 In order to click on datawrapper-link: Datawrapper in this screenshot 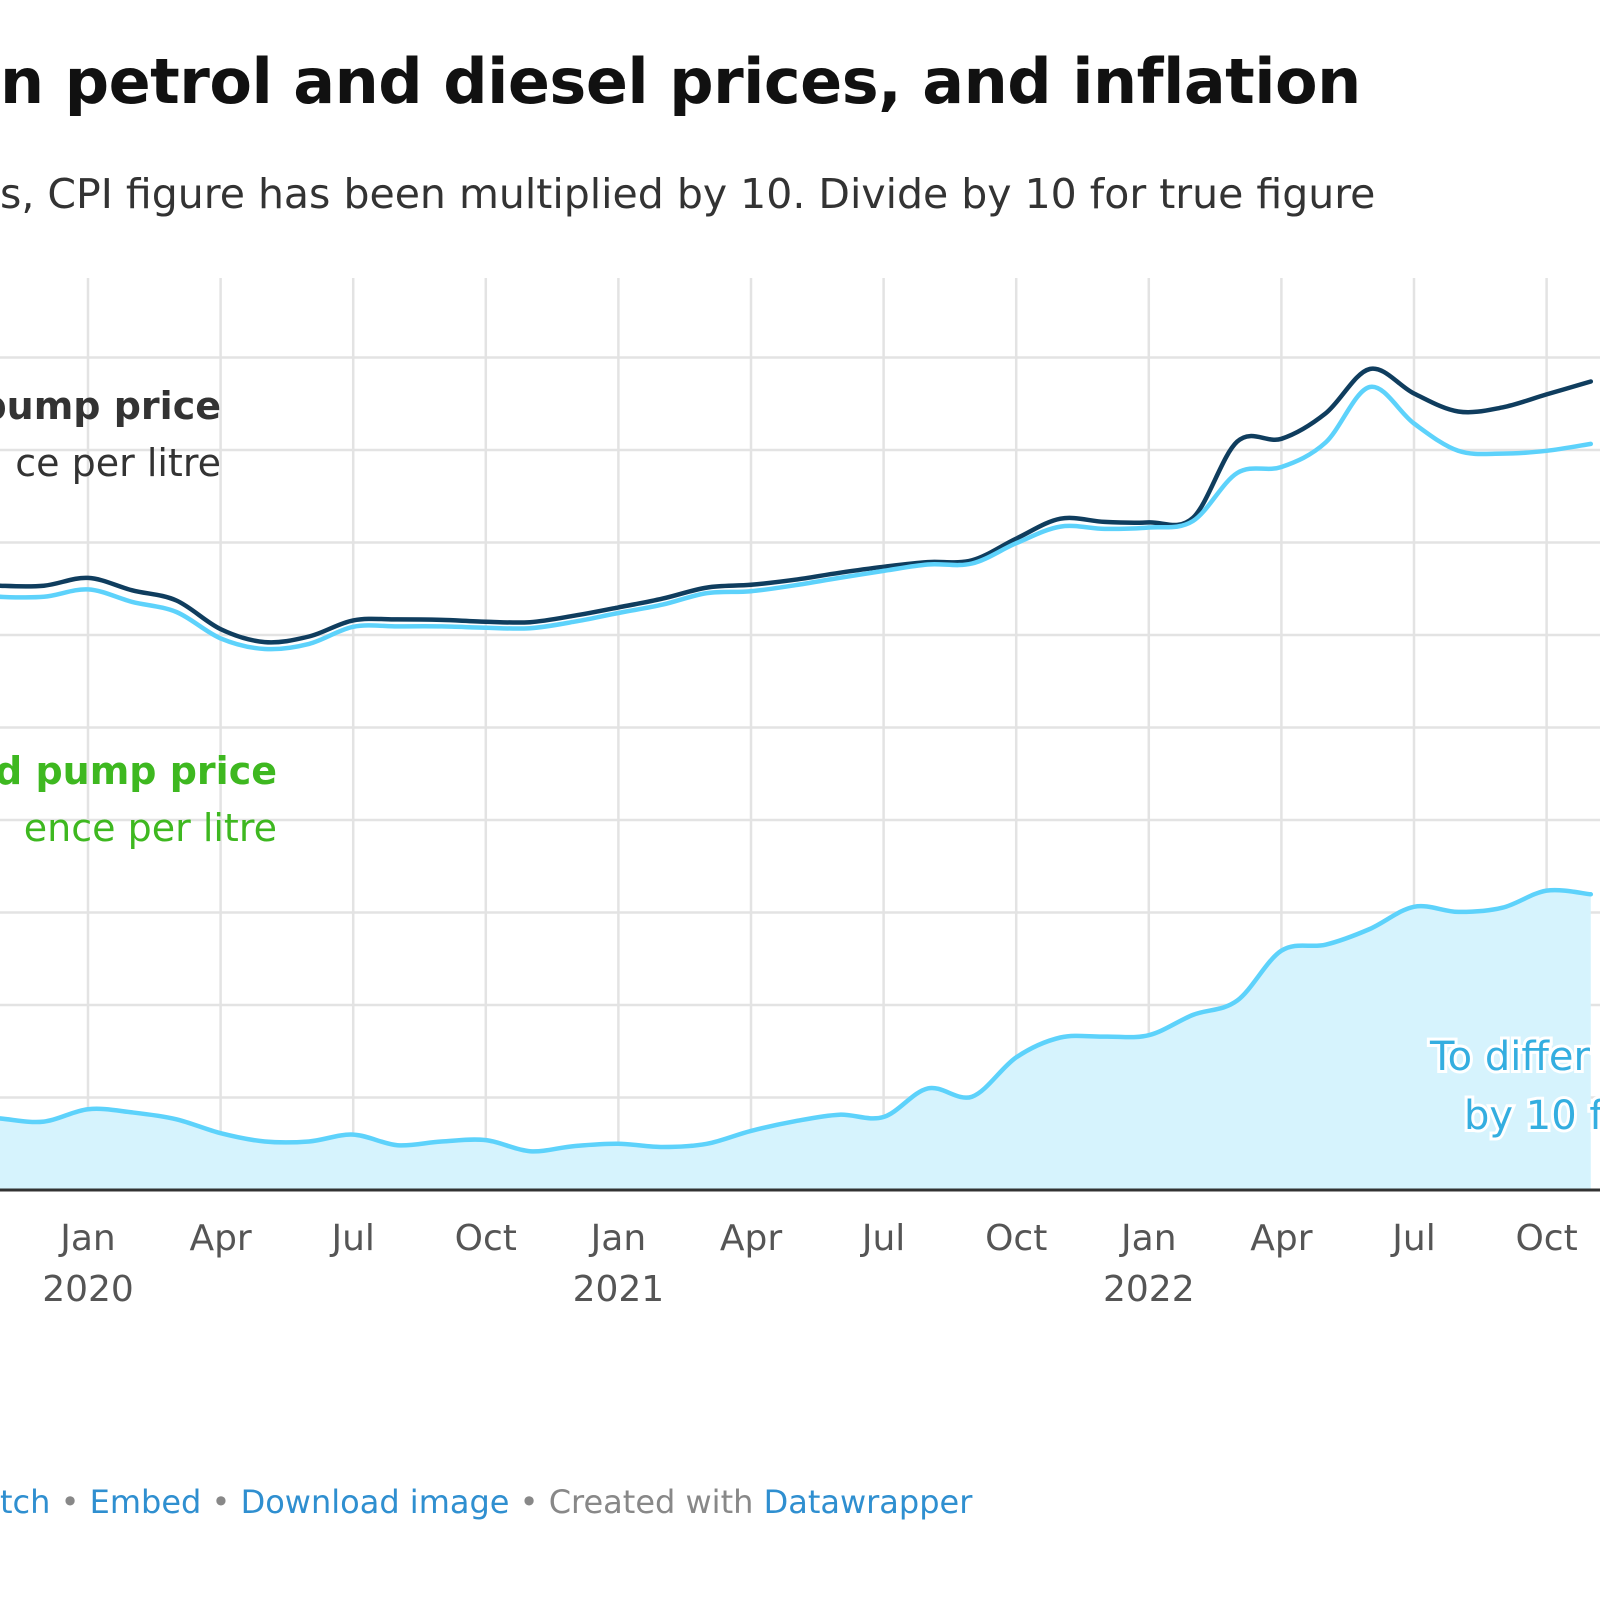, I will do `click(868, 1502)`.